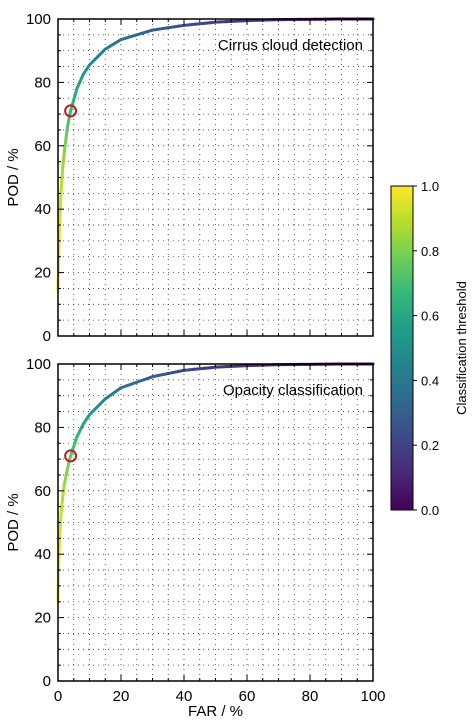 The image size is (474, 726). Describe the element at coordinates (430, 186) in the screenshot. I see `colorbar-tick-label: 1.0` at that location.